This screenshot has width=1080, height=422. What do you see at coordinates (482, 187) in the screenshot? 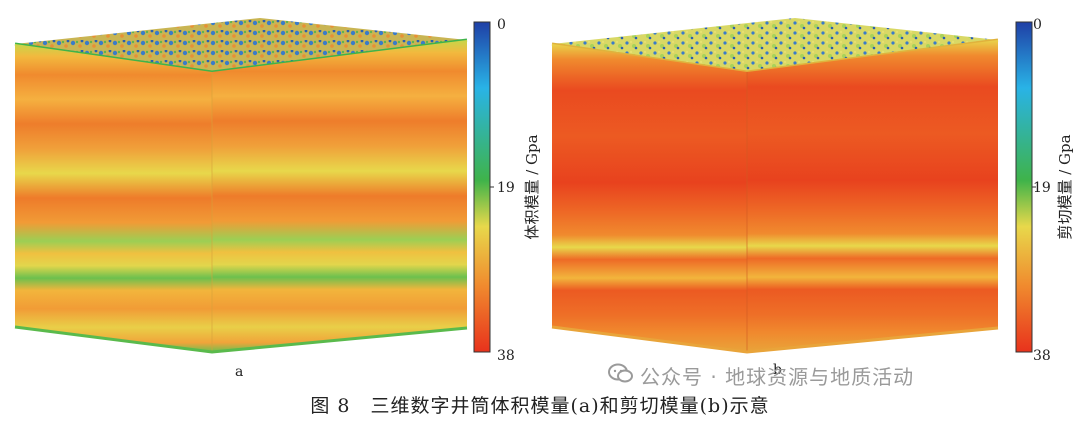
I see `colorbar-a` at bounding box center [482, 187].